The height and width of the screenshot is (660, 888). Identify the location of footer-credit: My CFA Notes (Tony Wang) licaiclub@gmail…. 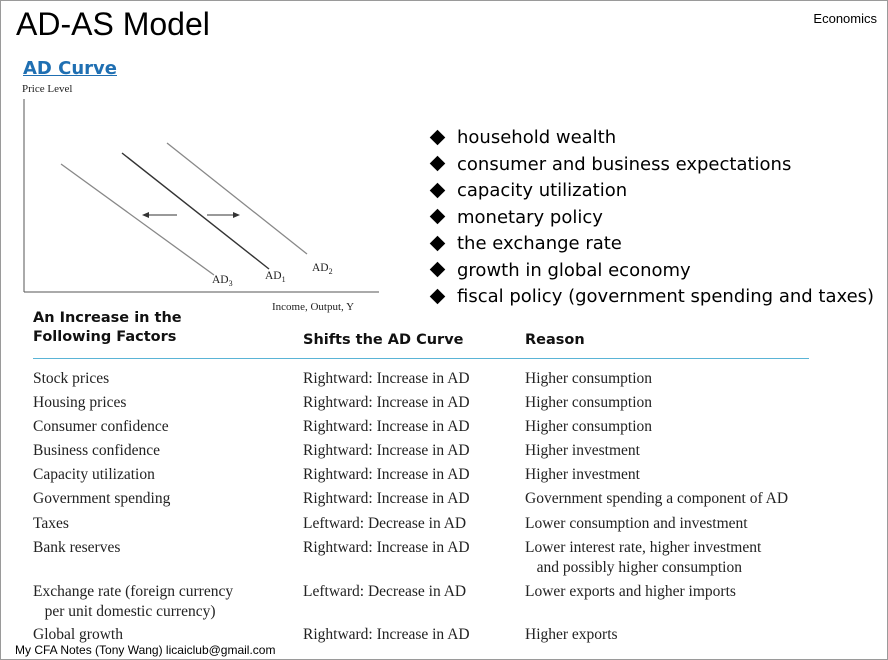
(147, 650).